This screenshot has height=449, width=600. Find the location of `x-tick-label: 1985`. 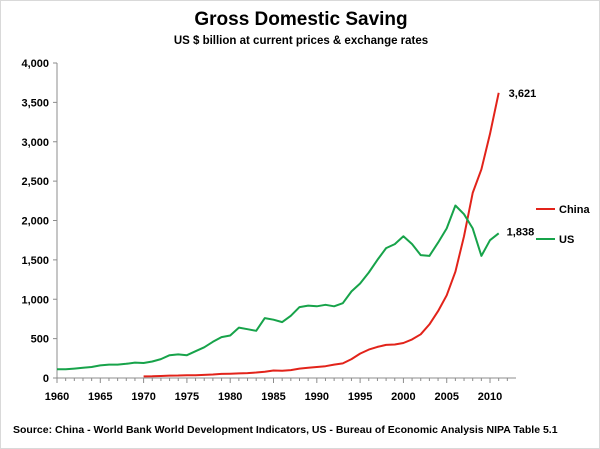

x-tick-label: 1985 is located at coordinates (273, 397).